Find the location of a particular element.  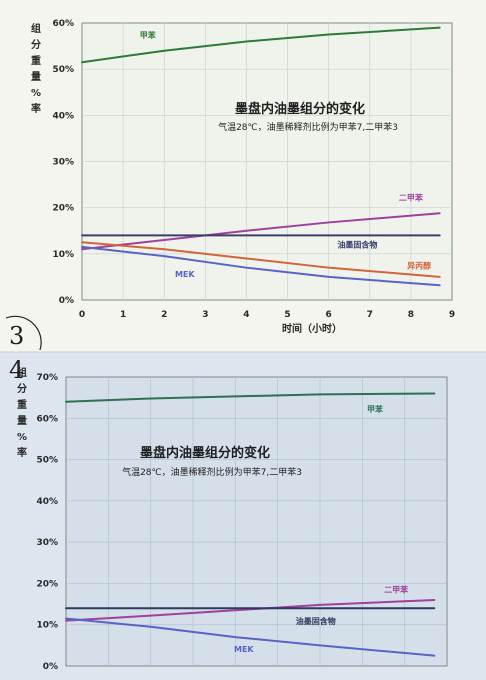

figure-marker-bracket is located at coordinates (23, 333).